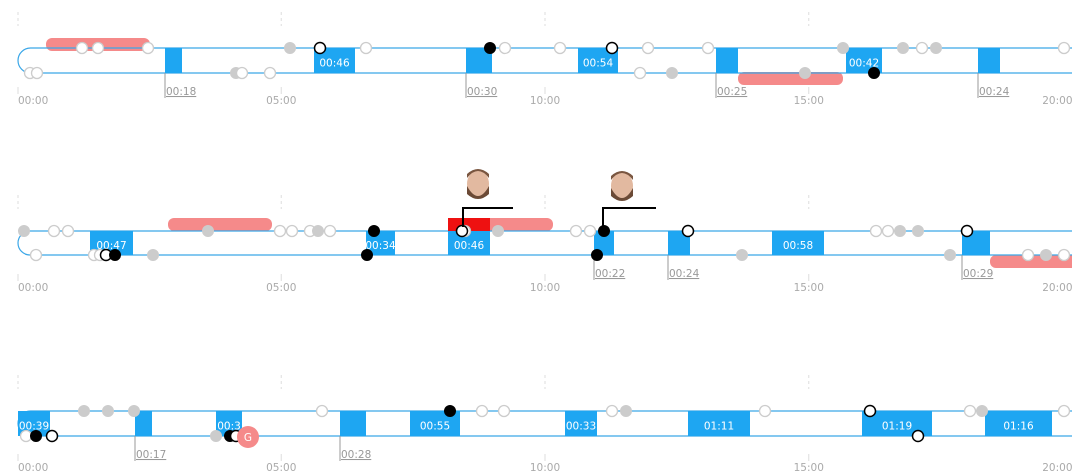 This screenshot has width=1072, height=476. I want to click on duration-label: 00:42, so click(864, 64).